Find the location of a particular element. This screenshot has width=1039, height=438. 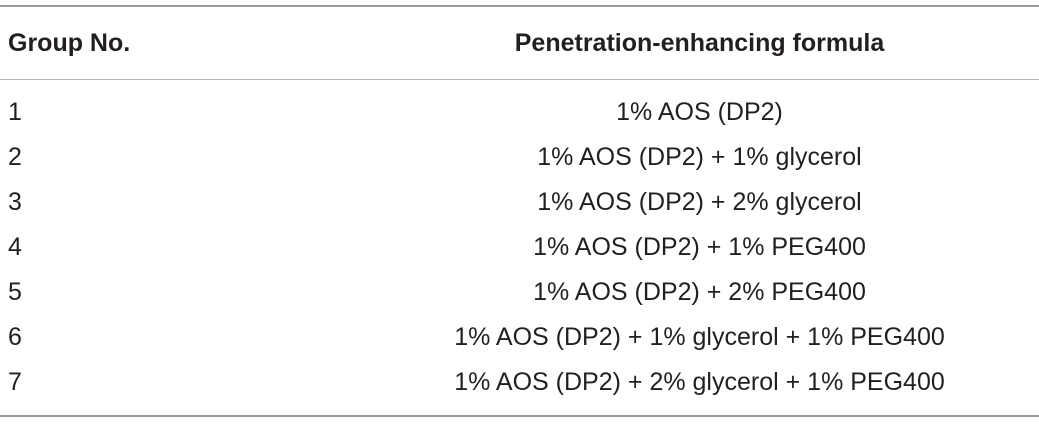

group-number-cell: 7 is located at coordinates (15, 382).